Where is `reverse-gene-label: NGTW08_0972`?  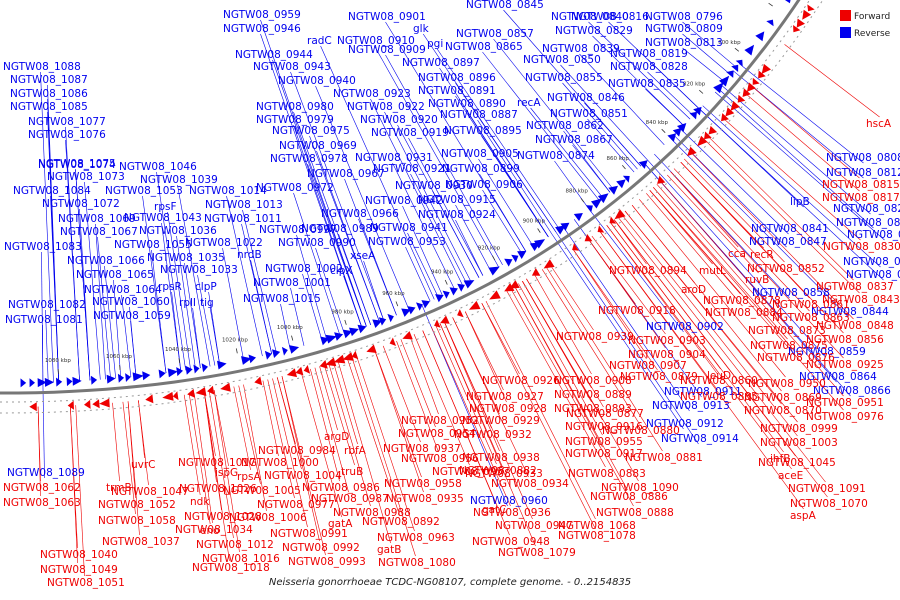 reverse-gene-label: NGTW08_0972 is located at coordinates (295, 188).